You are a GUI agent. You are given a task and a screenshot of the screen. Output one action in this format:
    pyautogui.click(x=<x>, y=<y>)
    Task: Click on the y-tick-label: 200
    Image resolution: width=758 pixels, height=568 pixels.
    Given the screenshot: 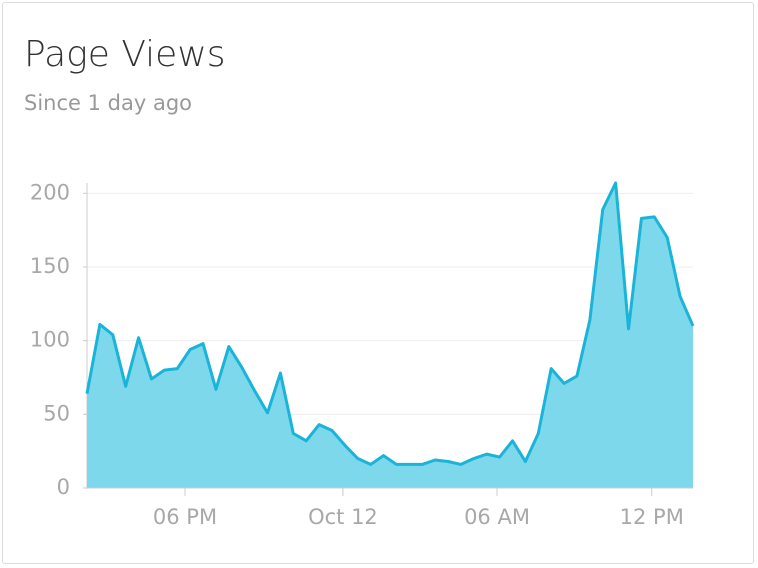 What is the action you would take?
    pyautogui.click(x=50, y=192)
    